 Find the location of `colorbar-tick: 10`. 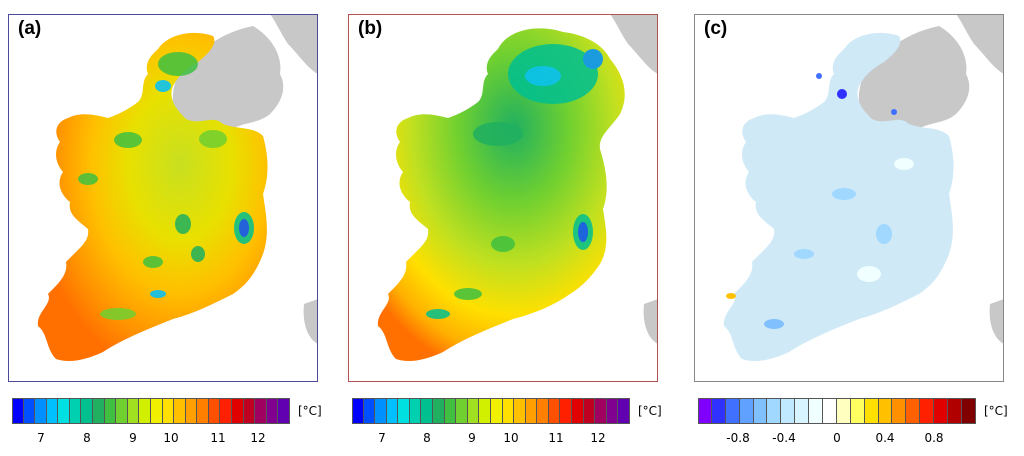

colorbar-tick: 10 is located at coordinates (511, 438).